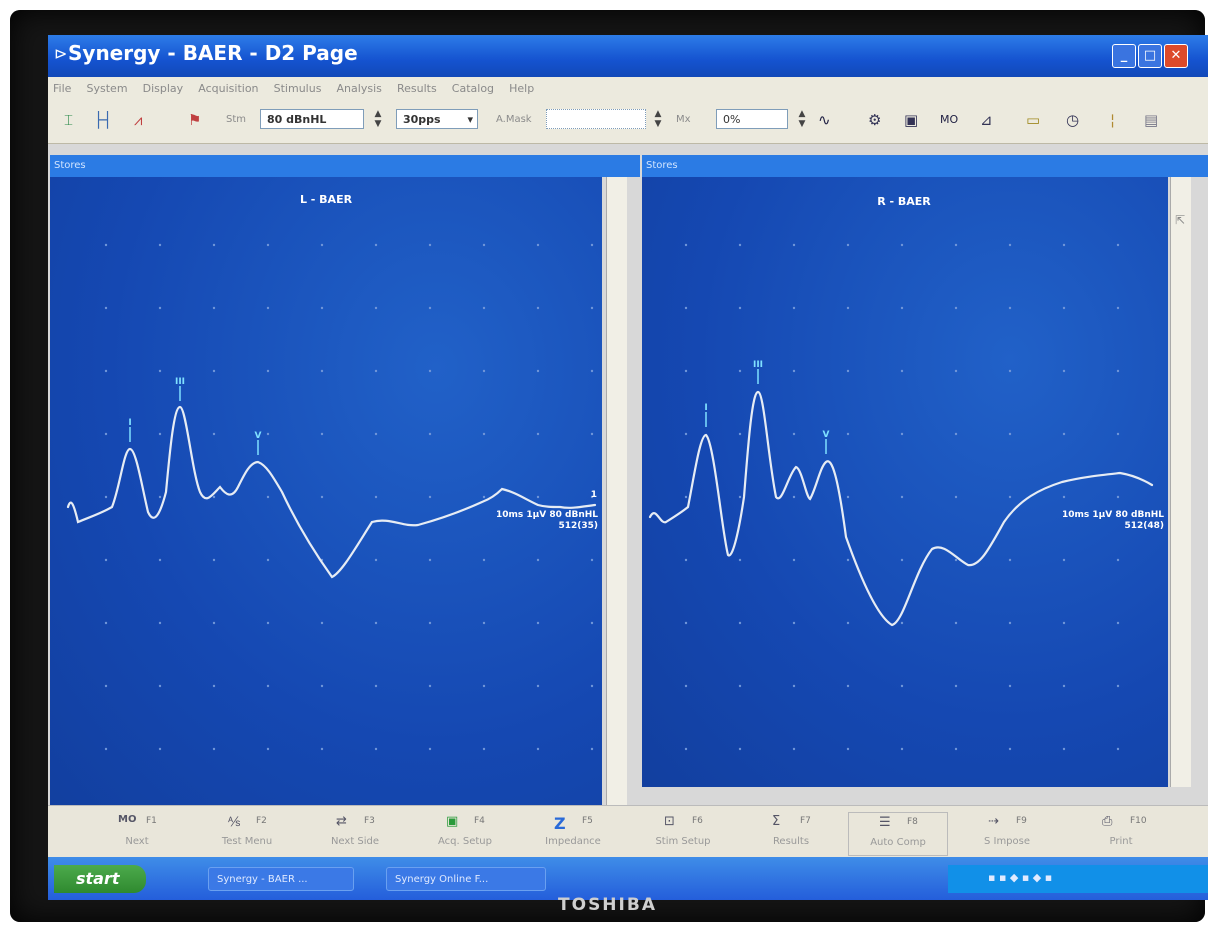 Image resolution: width=1215 pixels, height=927 pixels. I want to click on menu-help: Help, so click(522, 88).